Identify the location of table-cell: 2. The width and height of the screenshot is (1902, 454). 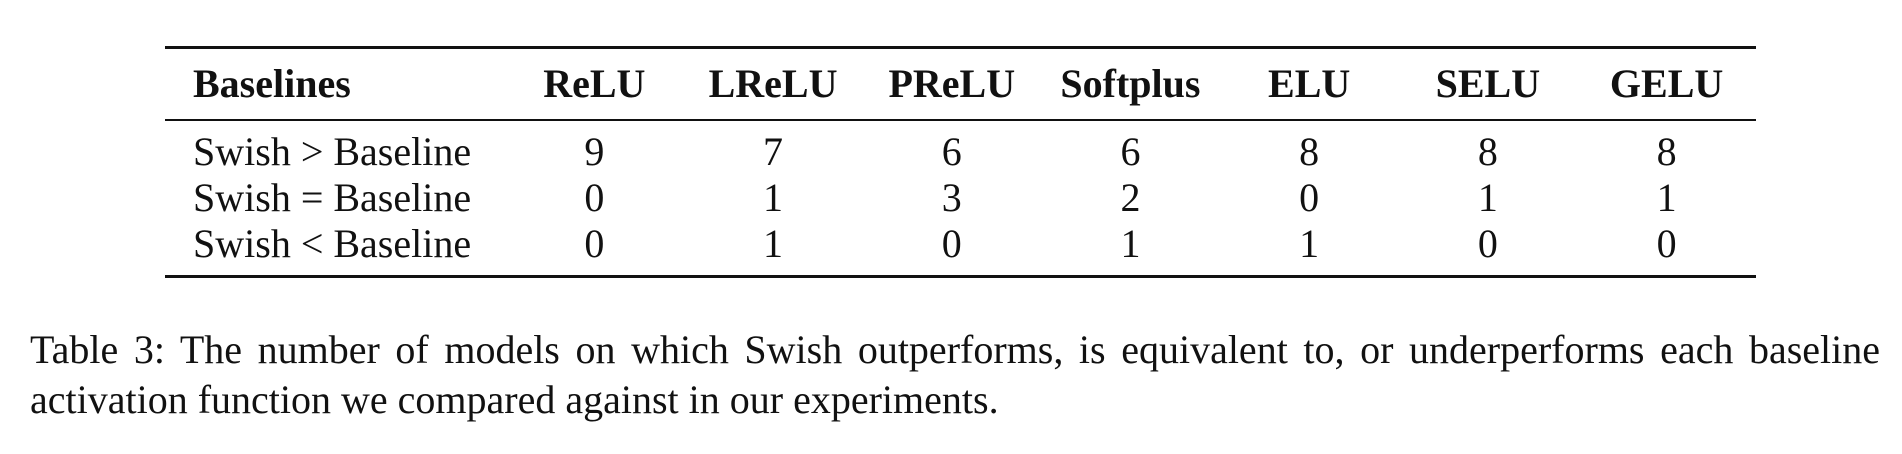
(1130, 197).